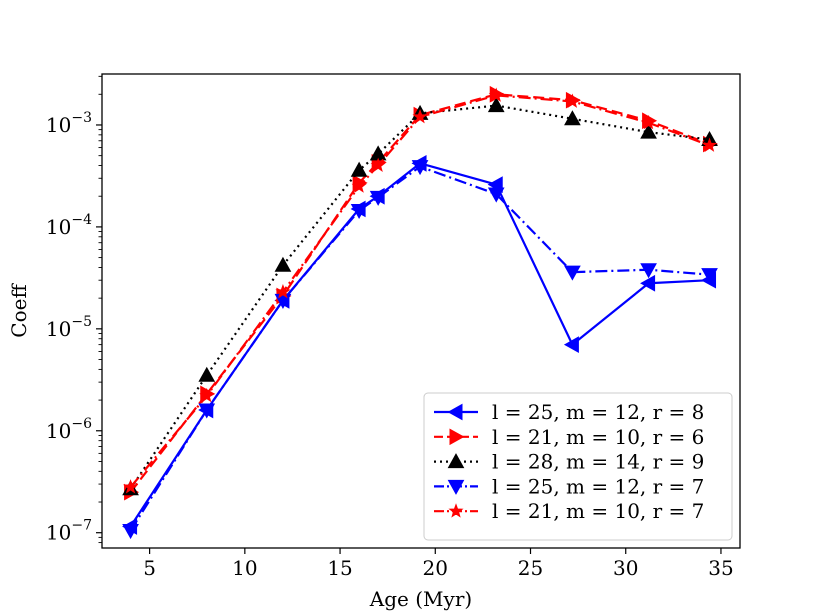  What do you see at coordinates (598, 437) in the screenshot?
I see `legend-label: l = 21, m = 10, r = 6` at bounding box center [598, 437].